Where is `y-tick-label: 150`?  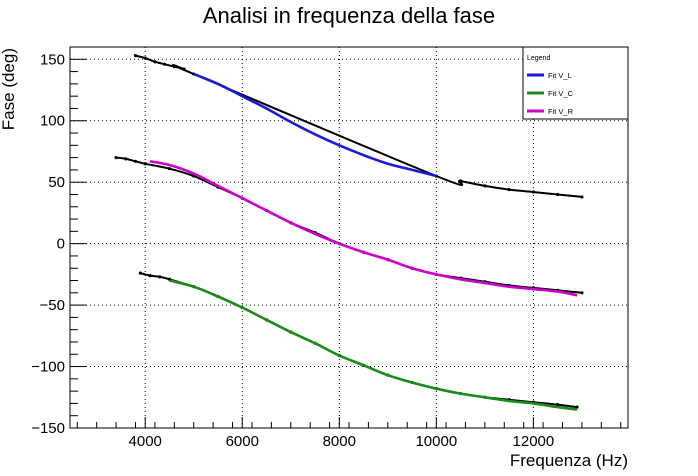
y-tick-label: 150 is located at coordinates (52, 59).